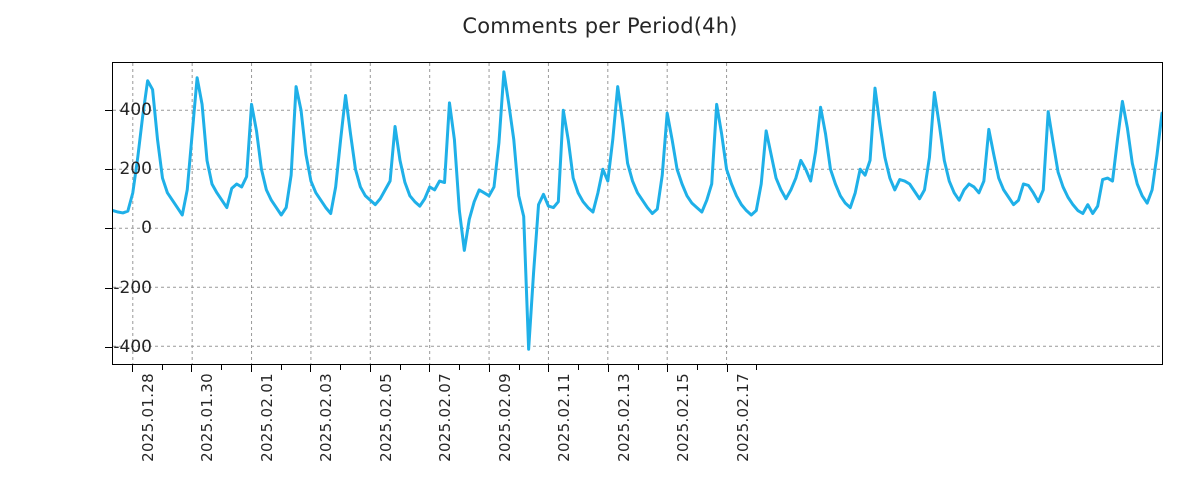  What do you see at coordinates (385, 417) in the screenshot?
I see `x-axis-tick-label: 2025.02.05` at bounding box center [385, 417].